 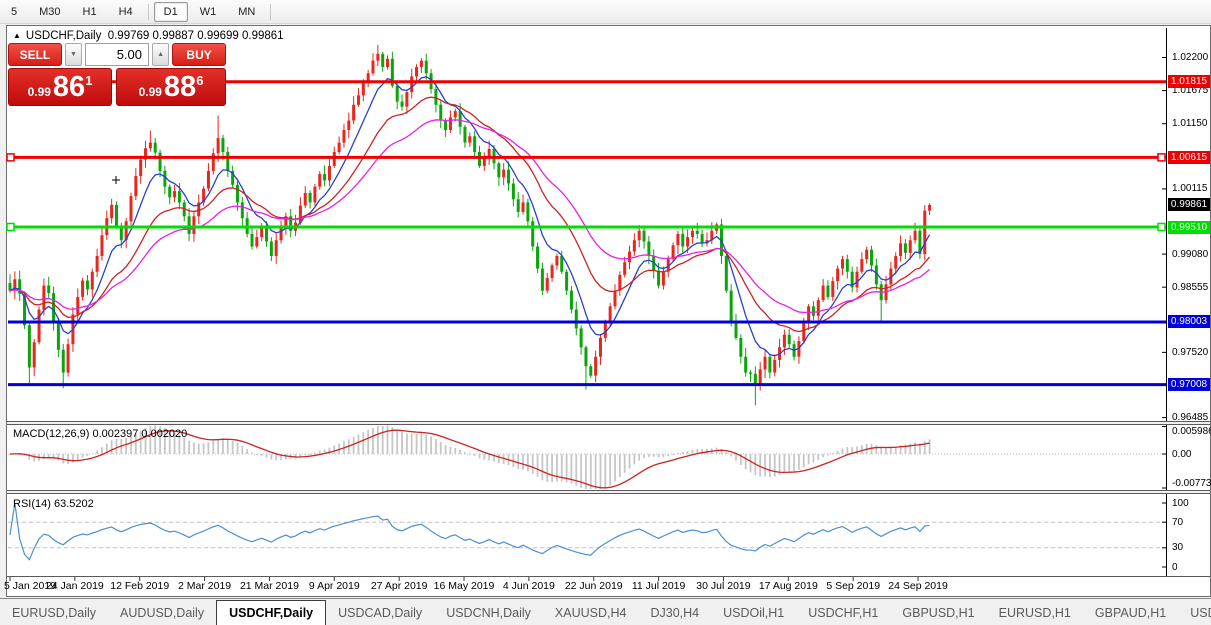 What do you see at coordinates (140, 586) in the screenshot?
I see `date-label: 12 Feb 2019` at bounding box center [140, 586].